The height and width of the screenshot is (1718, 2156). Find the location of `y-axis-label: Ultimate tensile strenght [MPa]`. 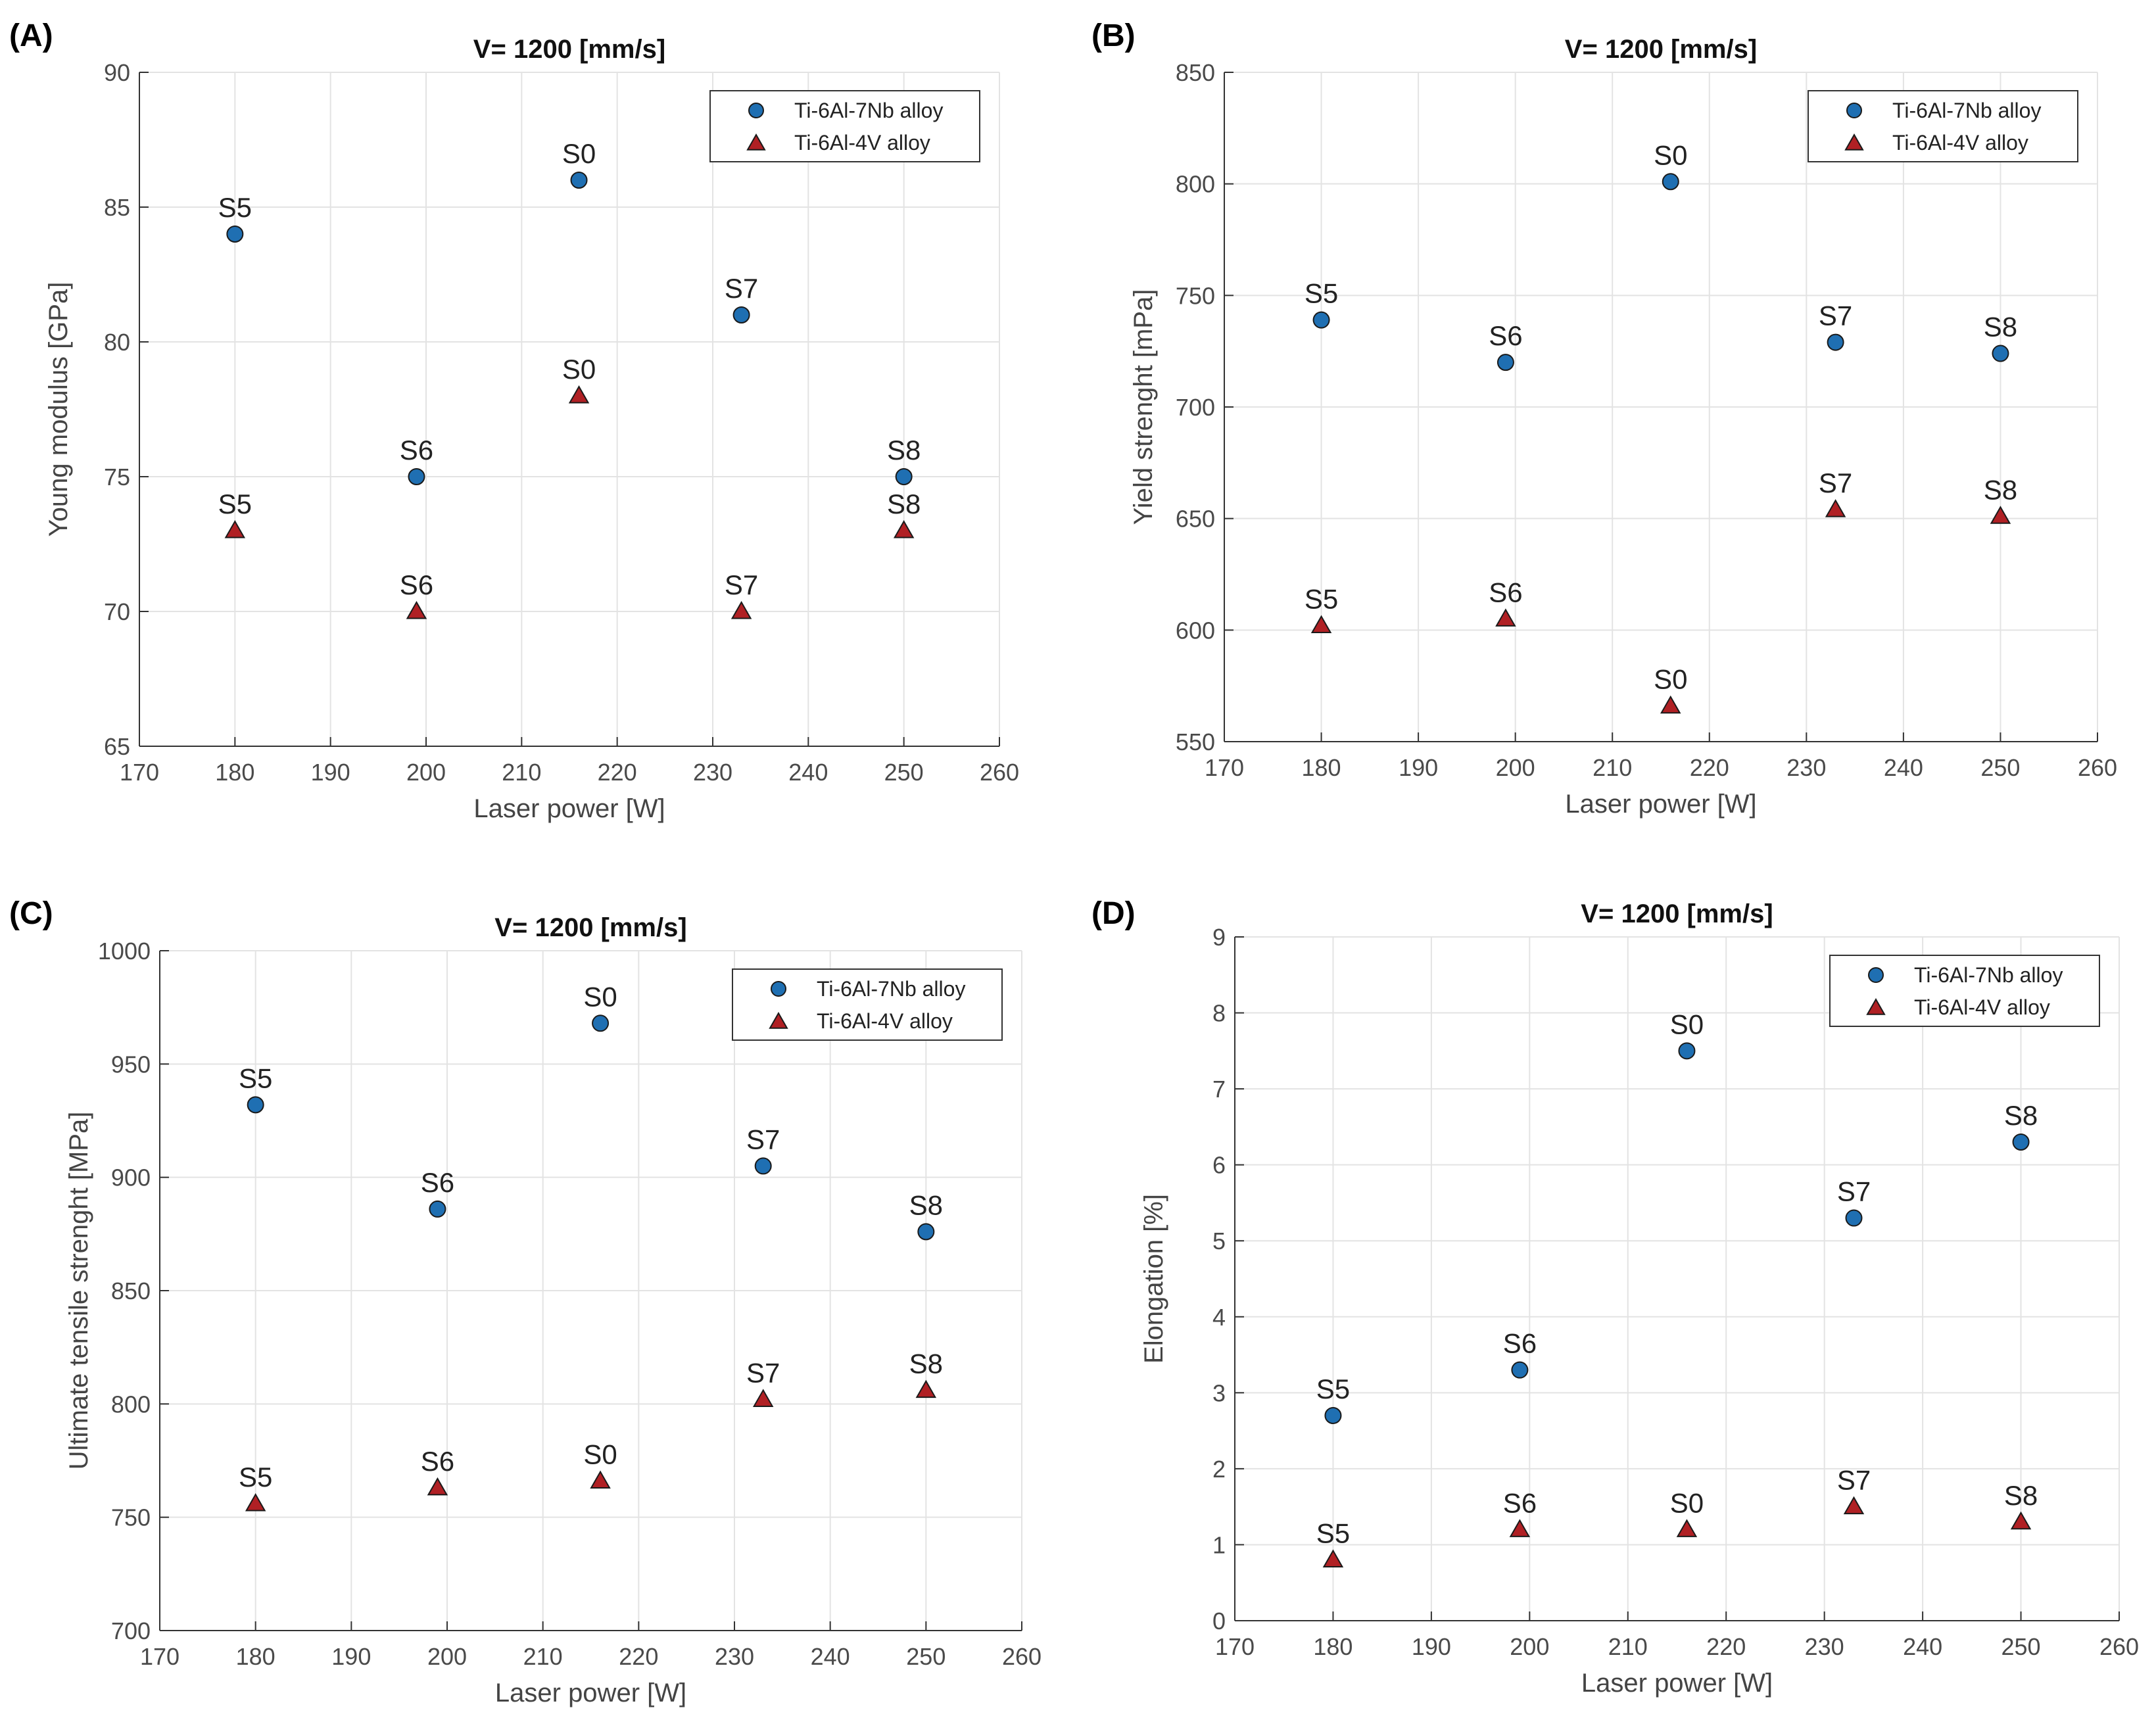

y-axis-label: Ultimate tensile strenght [MPa] is located at coordinates (78, 1291).